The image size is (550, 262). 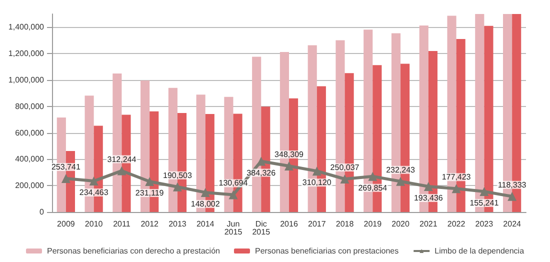 I want to click on y-tick-label: 600,000, so click(x=30, y=133).